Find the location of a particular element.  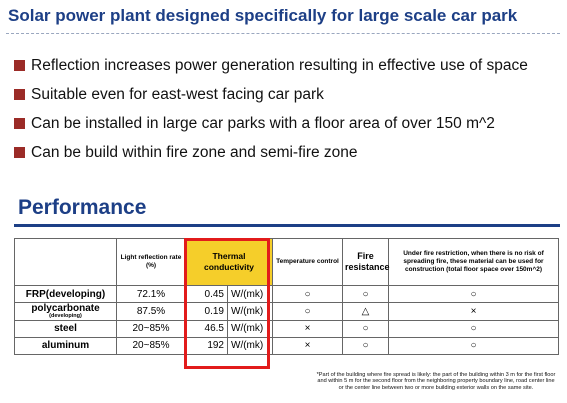

thermal-highlight-frame is located at coordinates (227, 303).